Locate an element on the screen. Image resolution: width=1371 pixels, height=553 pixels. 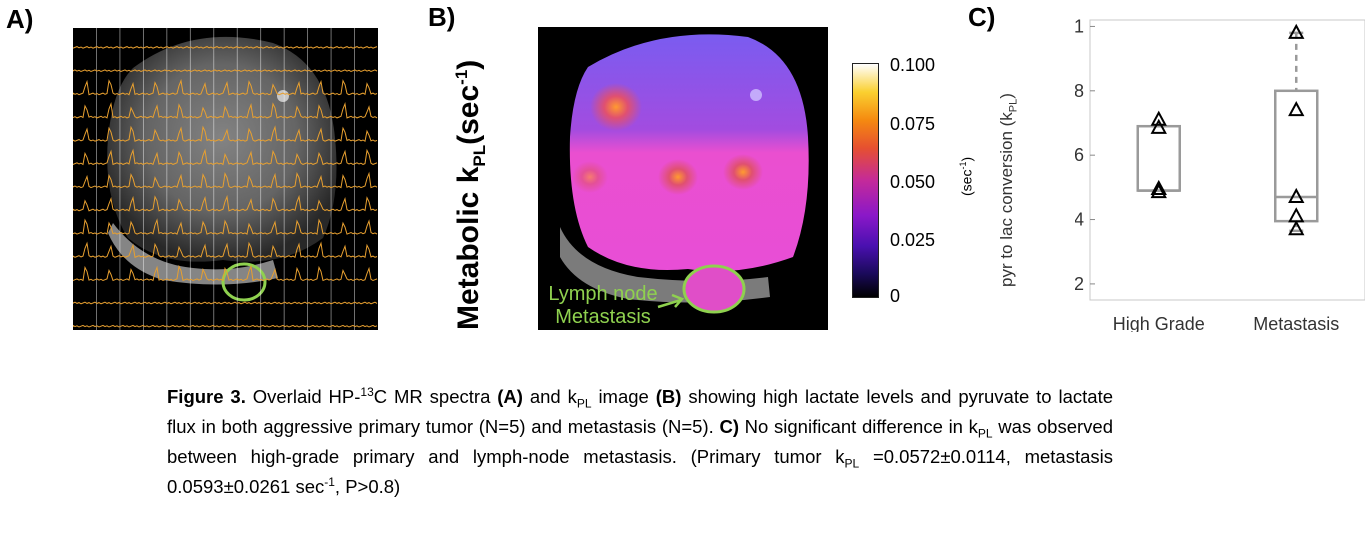
colorbar-tick: 0.025 is located at coordinates (913, 240).